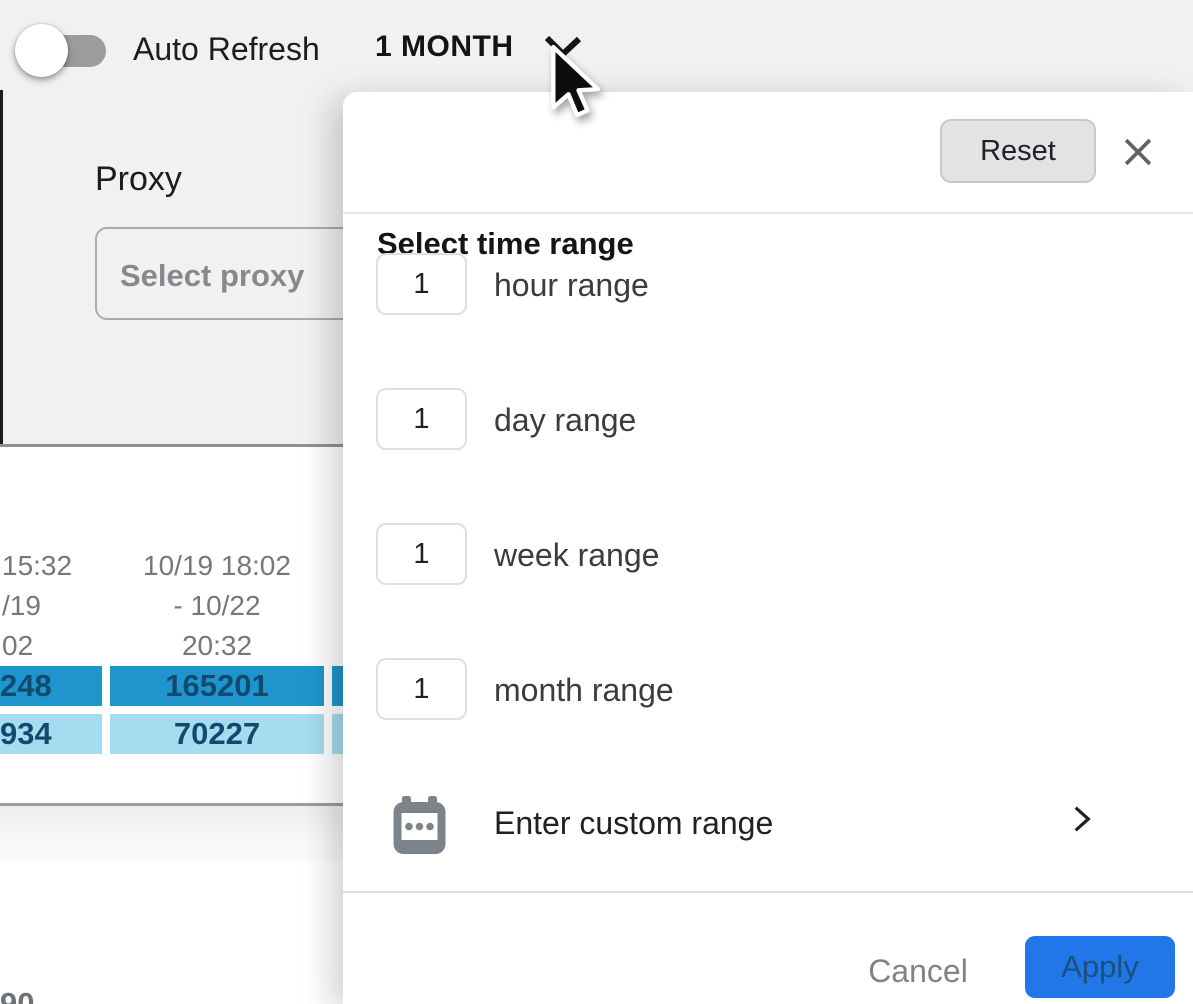 The height and width of the screenshot is (1004, 1193). Describe the element at coordinates (918, 971) in the screenshot. I see `cancel-button: Cancel` at that location.